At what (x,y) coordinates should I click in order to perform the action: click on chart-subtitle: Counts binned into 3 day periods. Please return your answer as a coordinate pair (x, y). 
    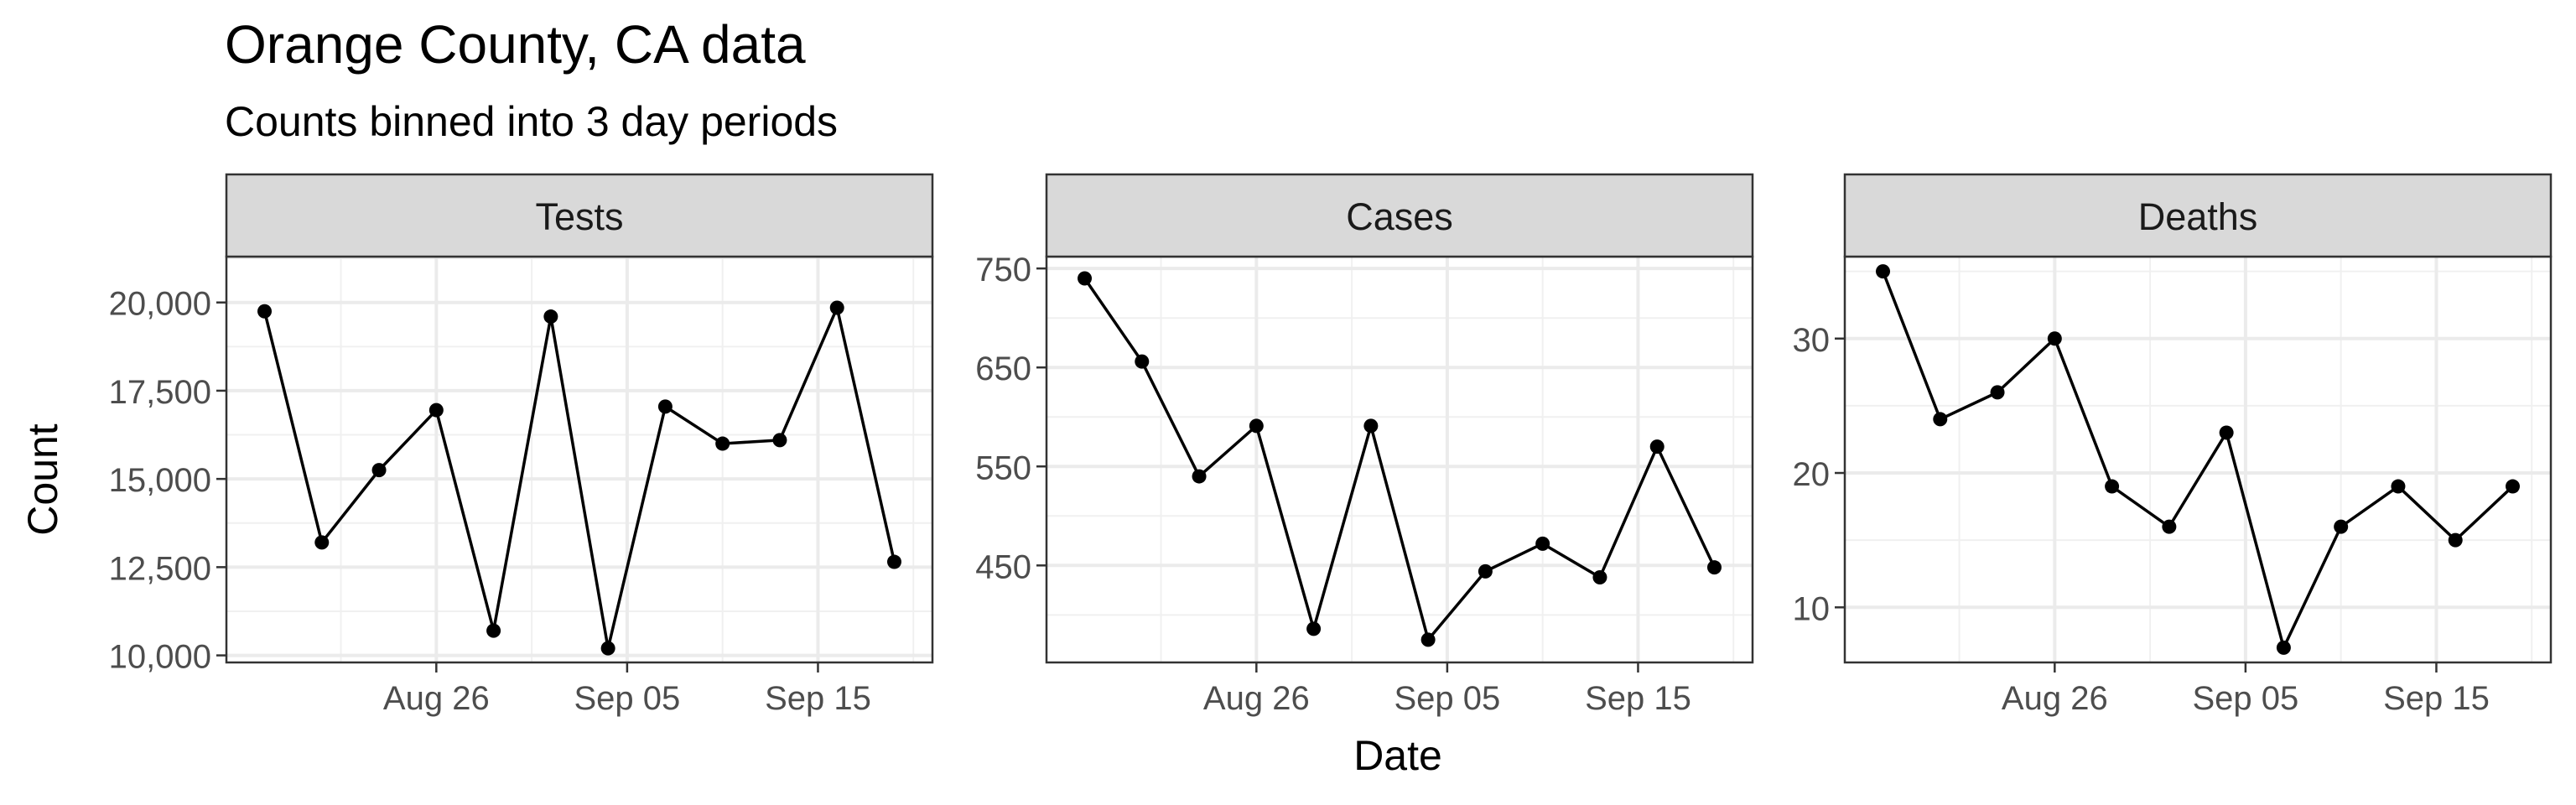
    Looking at the image, I should click on (532, 121).